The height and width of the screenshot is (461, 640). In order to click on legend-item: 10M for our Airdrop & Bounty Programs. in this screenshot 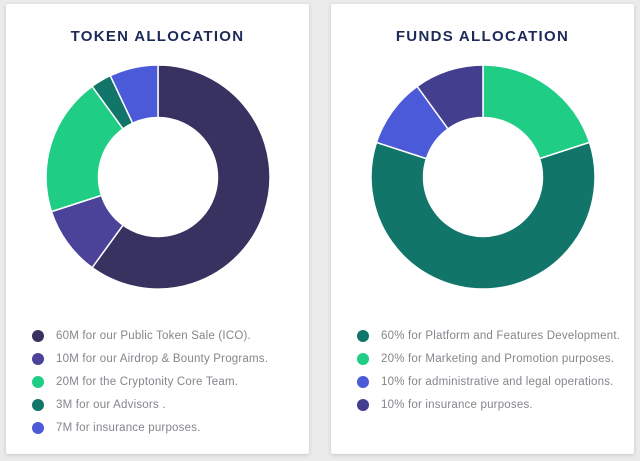, I will do `click(166, 358)`.